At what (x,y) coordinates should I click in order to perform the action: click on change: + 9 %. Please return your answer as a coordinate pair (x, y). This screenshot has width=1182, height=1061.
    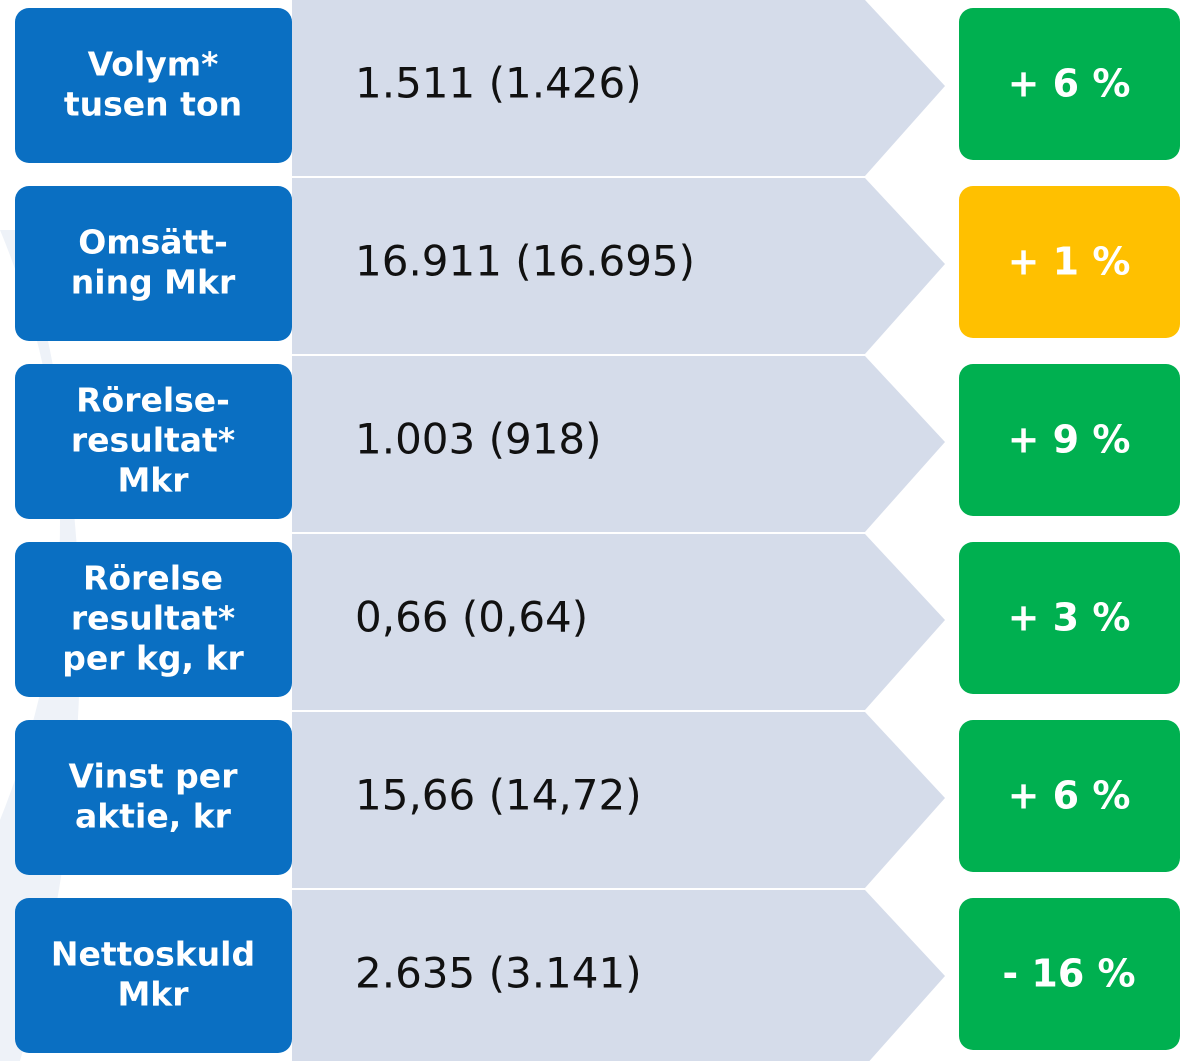
    Looking at the image, I should click on (1069, 440).